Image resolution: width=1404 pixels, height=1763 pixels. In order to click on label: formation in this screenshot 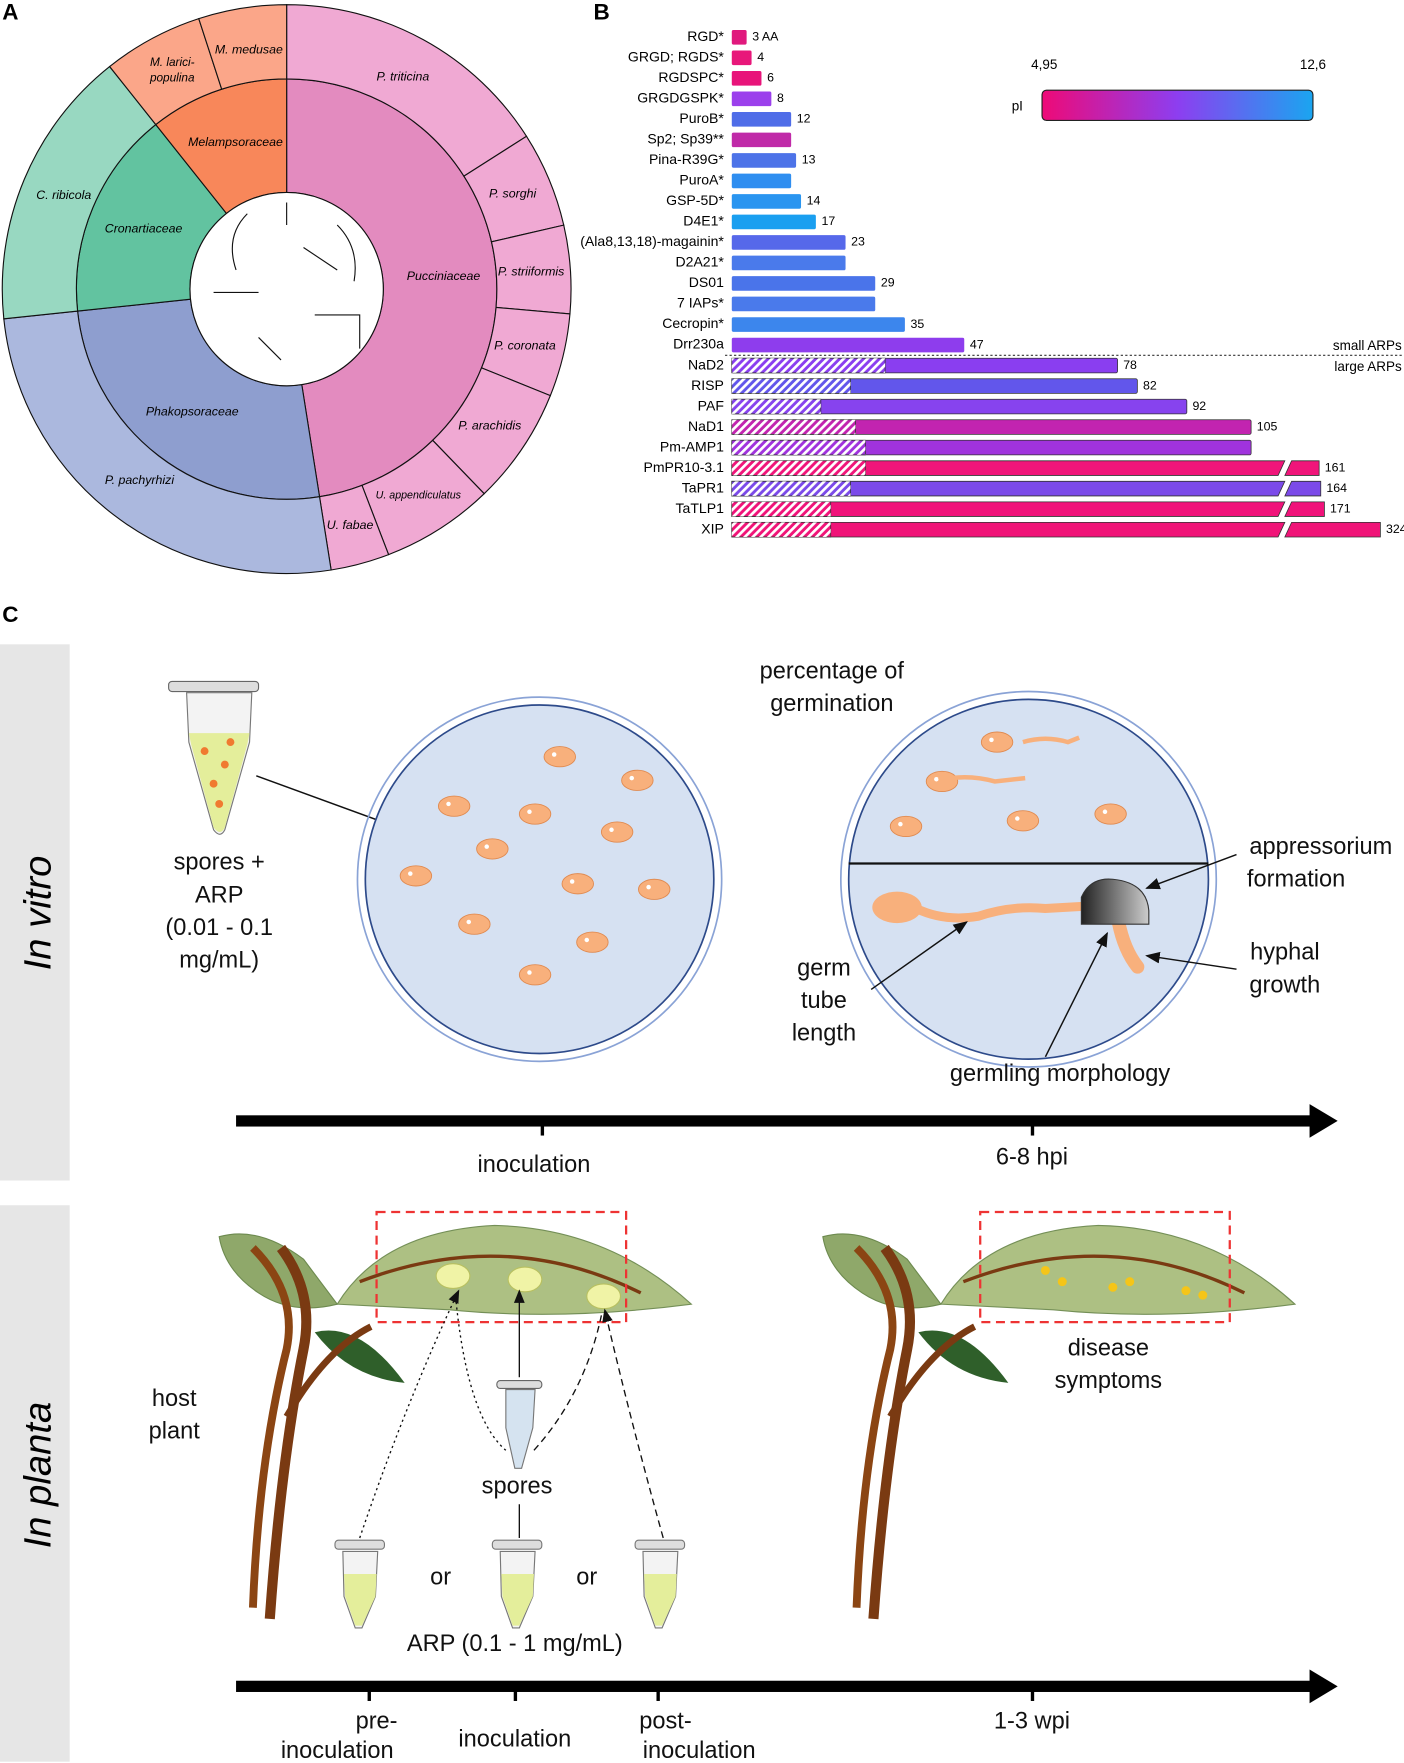, I will do `click(1296, 880)`.